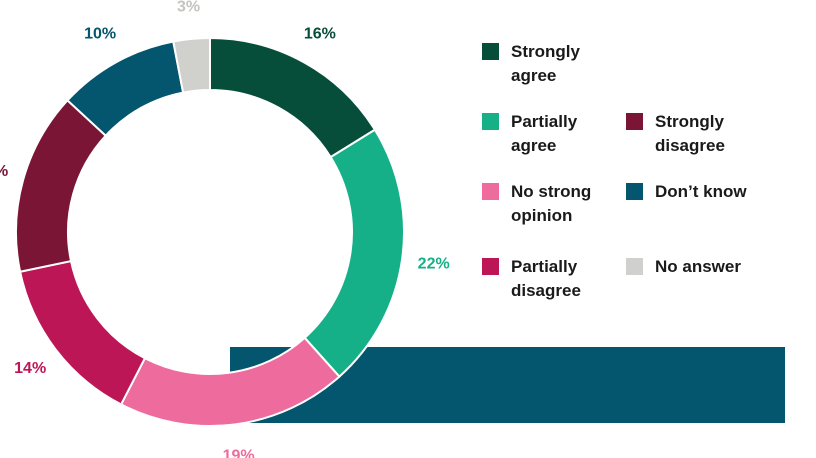 Image resolution: width=816 pixels, height=458 pixels. I want to click on legend-label: Partially agree, so click(544, 133).